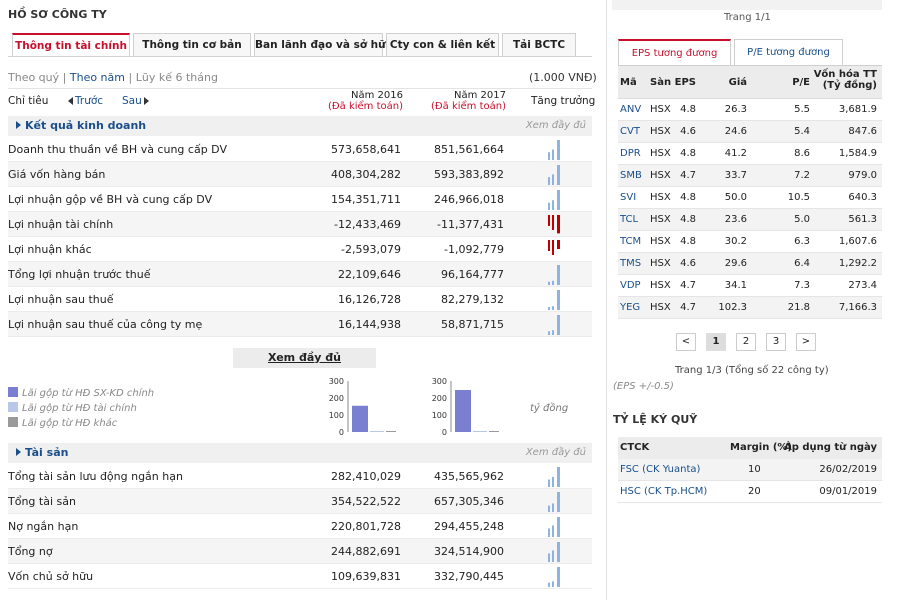 The image size is (900, 600). I want to click on tab-download-reports: Tải BCTC, so click(539, 45).